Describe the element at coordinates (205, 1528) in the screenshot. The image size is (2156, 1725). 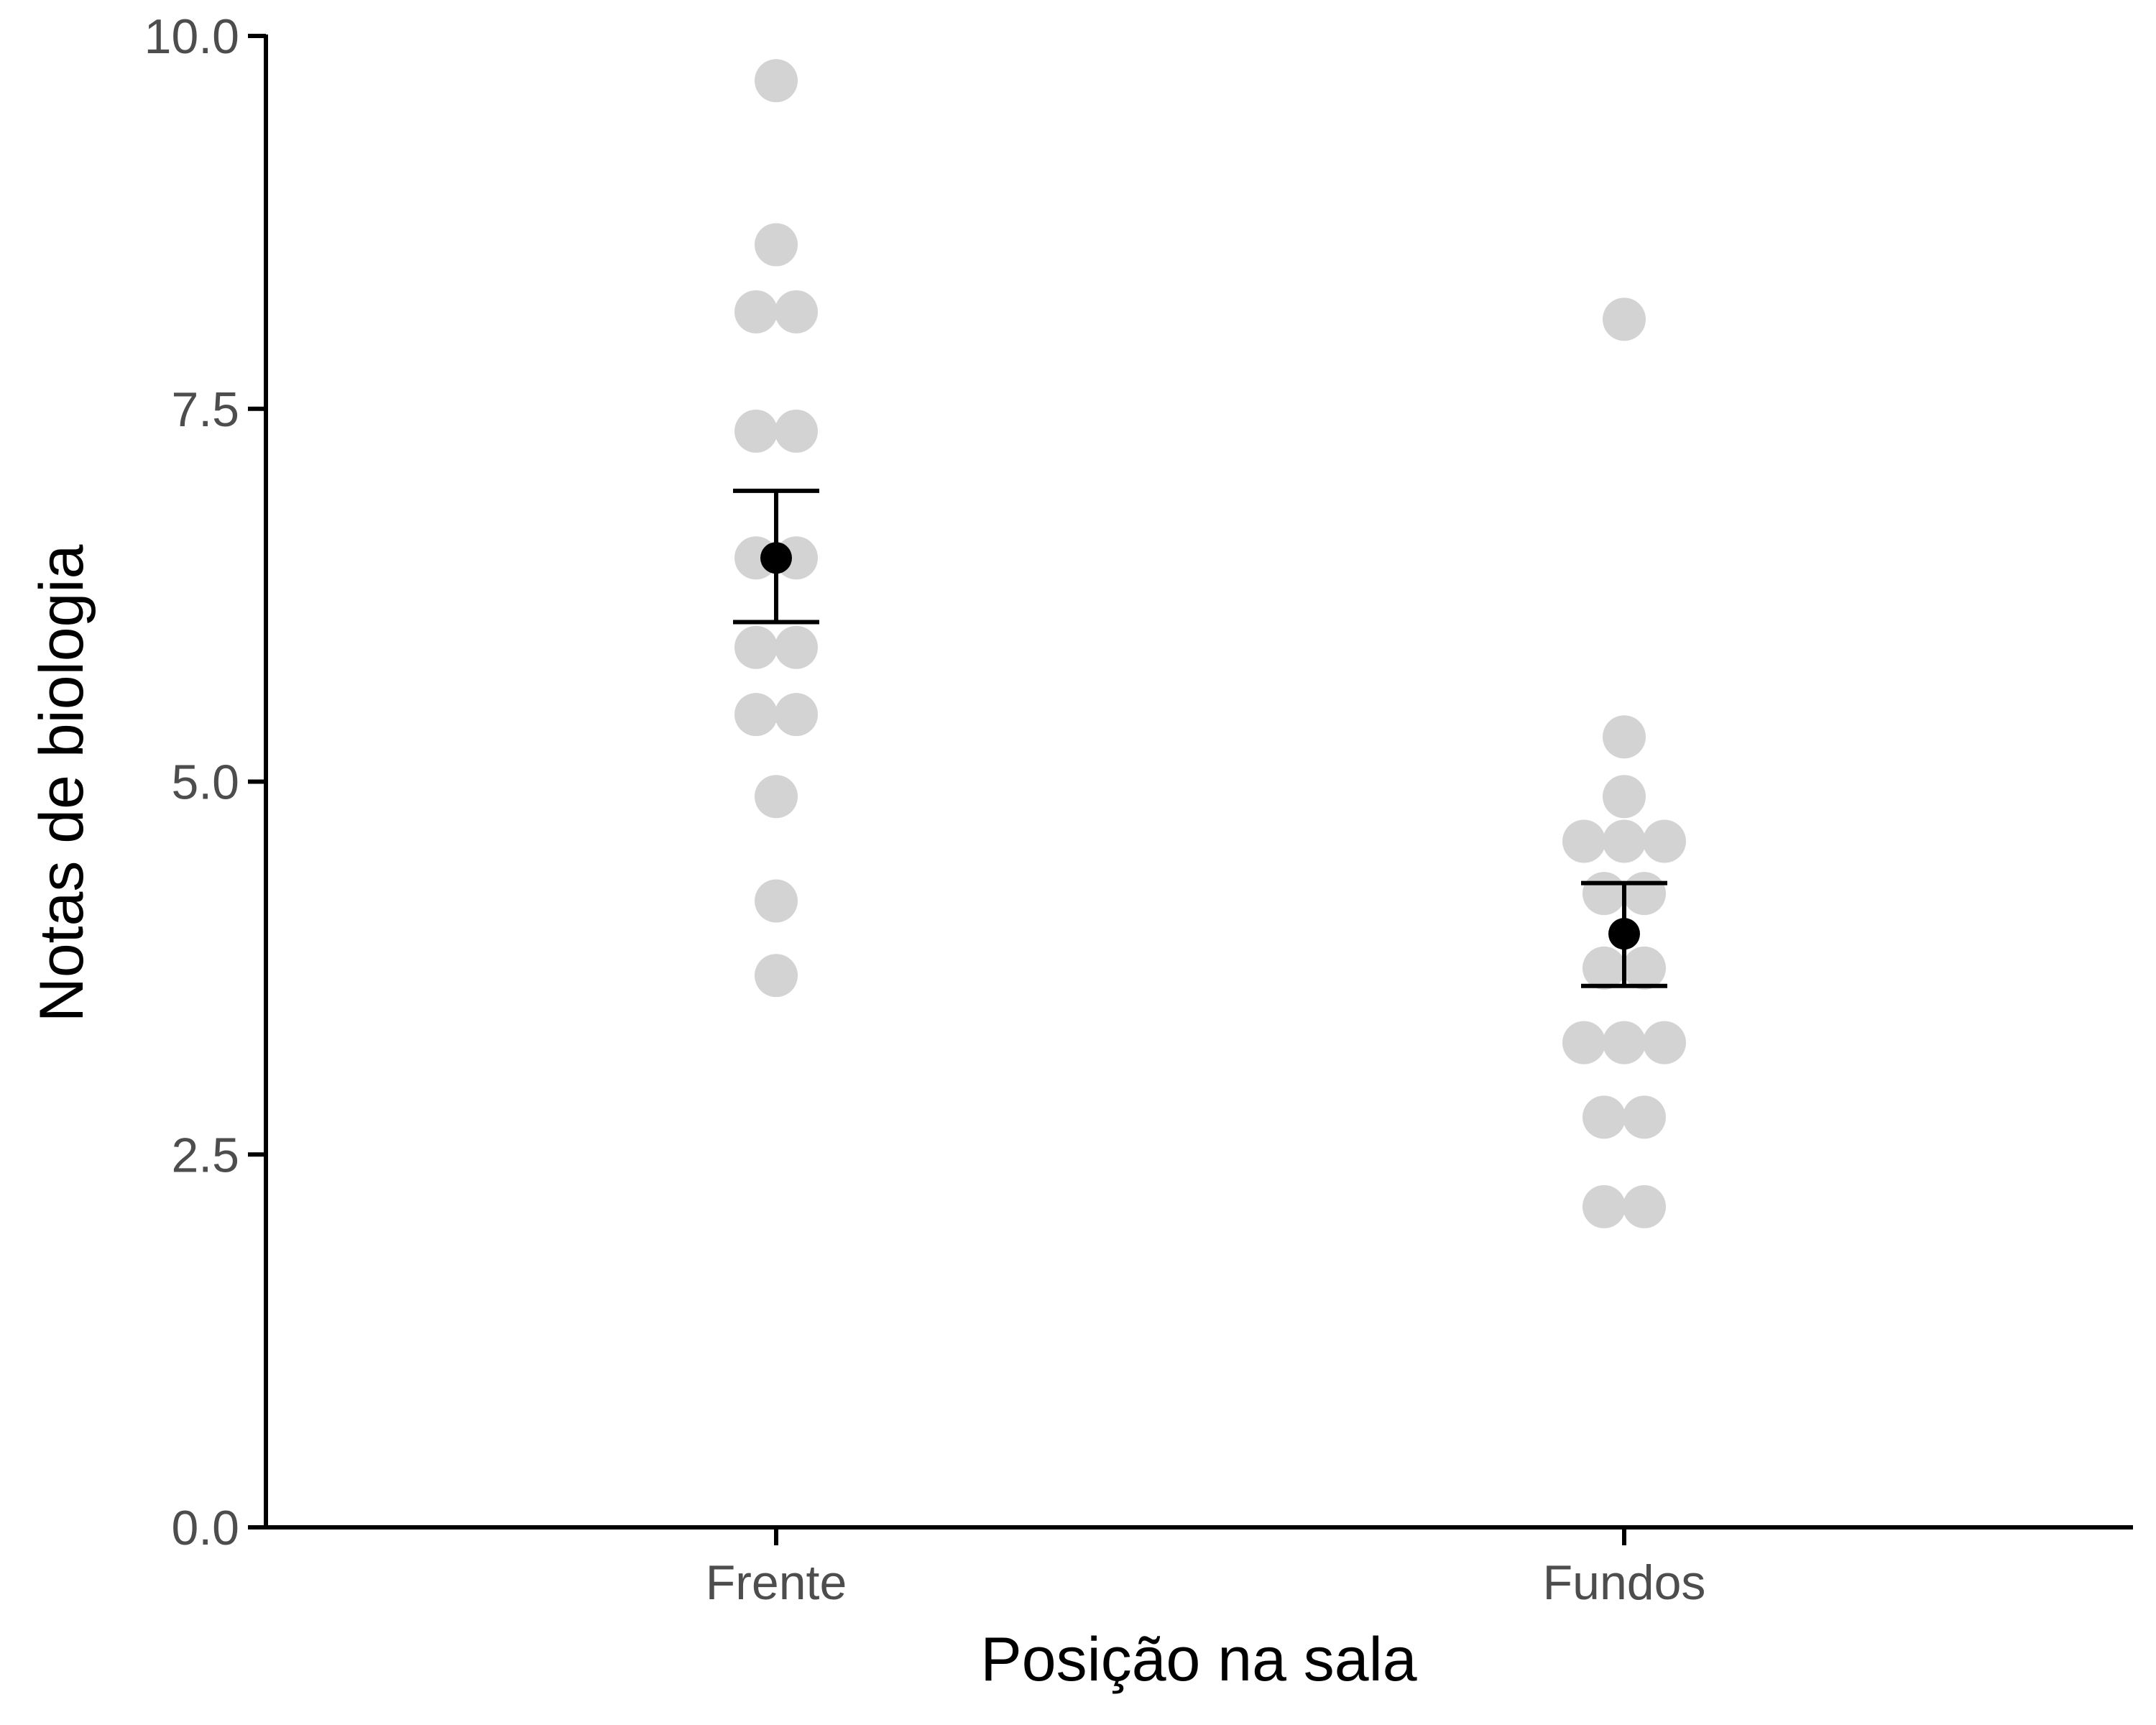
I see `y-tick-label: 0.0` at that location.